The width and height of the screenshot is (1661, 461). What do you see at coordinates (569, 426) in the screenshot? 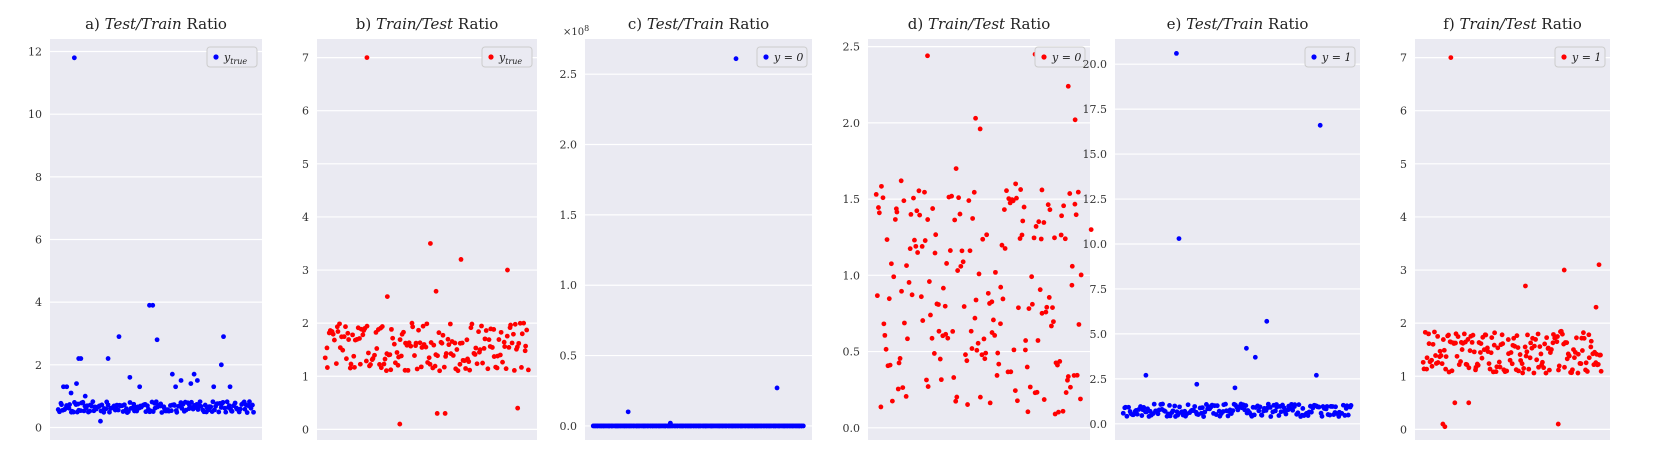
I see `y-tick-label: 0.0` at bounding box center [569, 426].